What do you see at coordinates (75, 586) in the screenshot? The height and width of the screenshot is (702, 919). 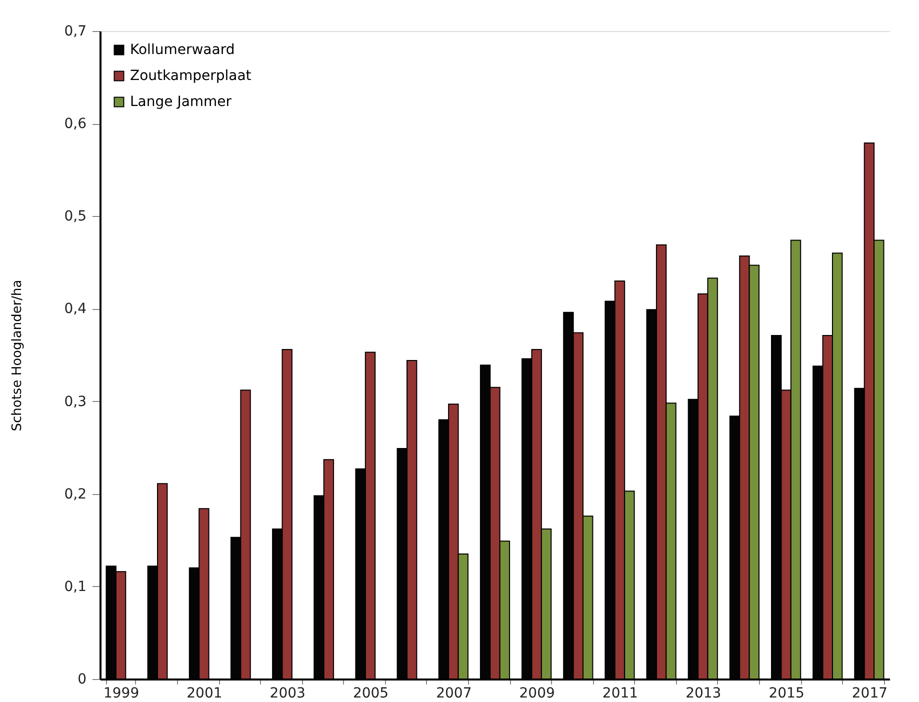 I see `y-tick-label: 0,1` at bounding box center [75, 586].